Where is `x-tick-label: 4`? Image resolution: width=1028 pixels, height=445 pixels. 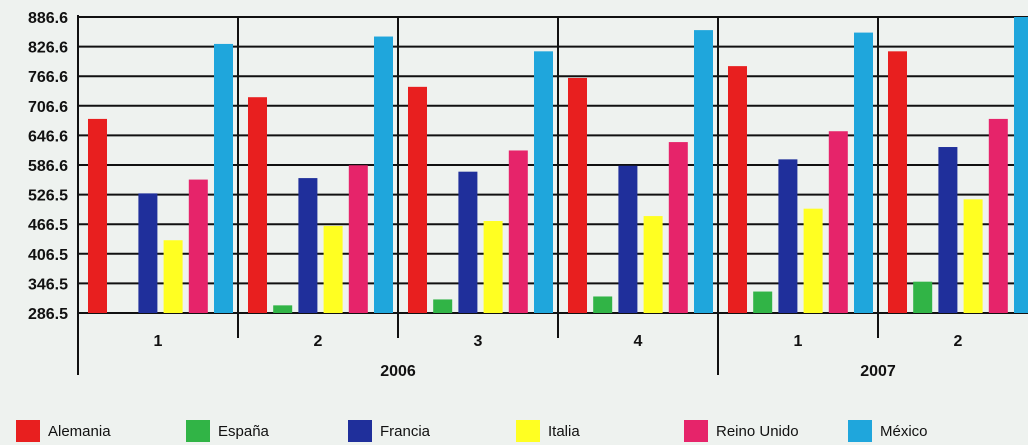
x-tick-label: 4 is located at coordinates (638, 341).